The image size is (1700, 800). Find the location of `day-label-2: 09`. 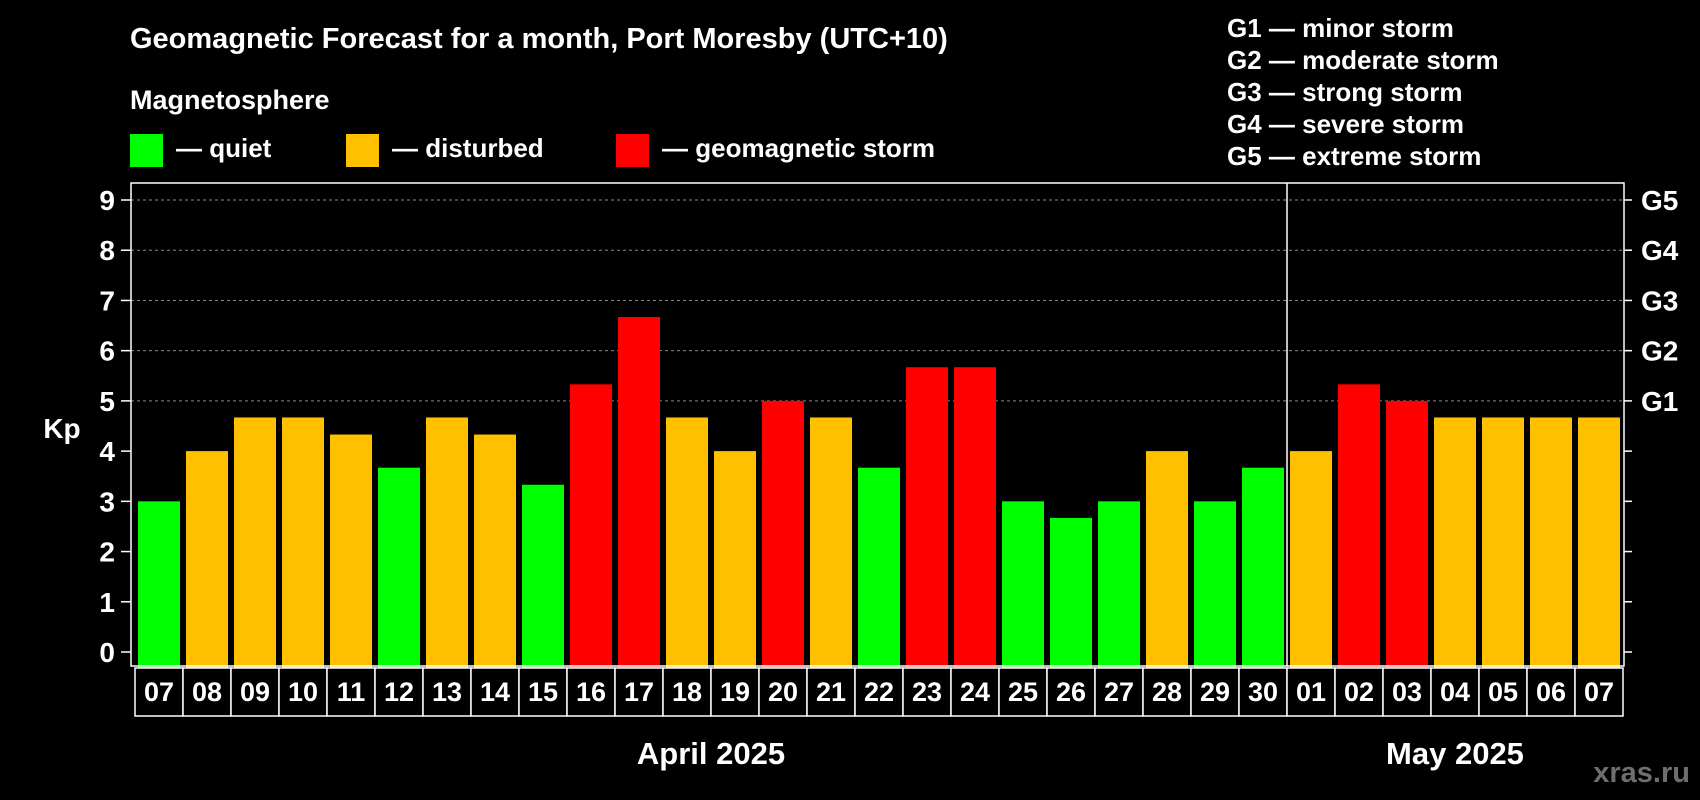

day-label-2: 09 is located at coordinates (255, 692).